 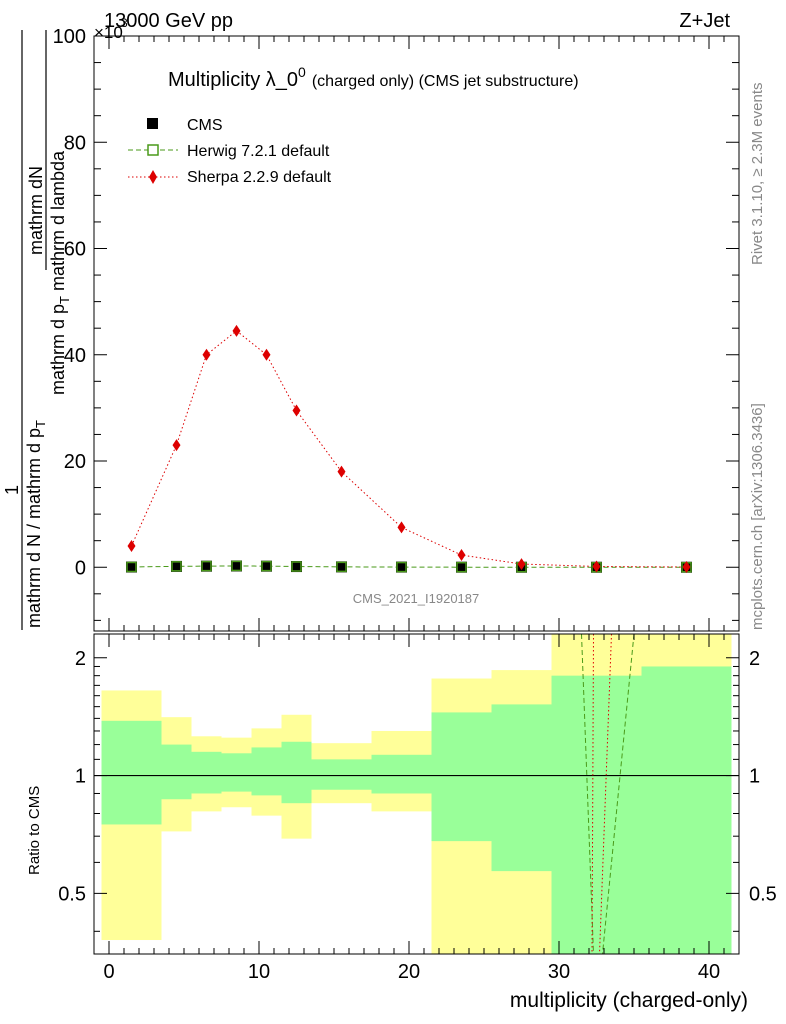 What do you see at coordinates (124, 23) in the screenshot?
I see `exponent-power: 3` at bounding box center [124, 23].